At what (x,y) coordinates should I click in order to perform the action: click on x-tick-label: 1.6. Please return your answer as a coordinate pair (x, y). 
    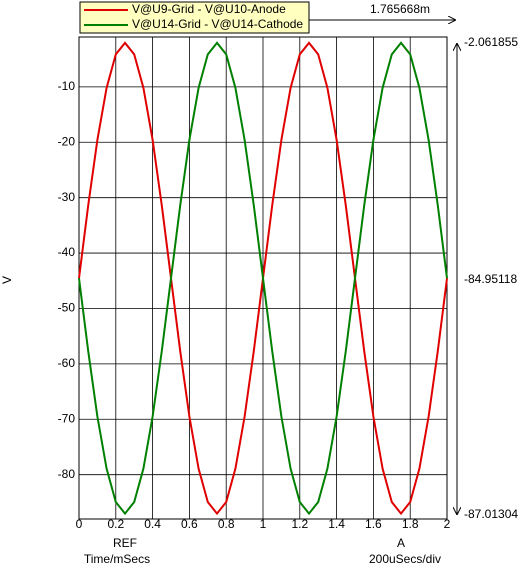
    Looking at the image, I should click on (373, 524).